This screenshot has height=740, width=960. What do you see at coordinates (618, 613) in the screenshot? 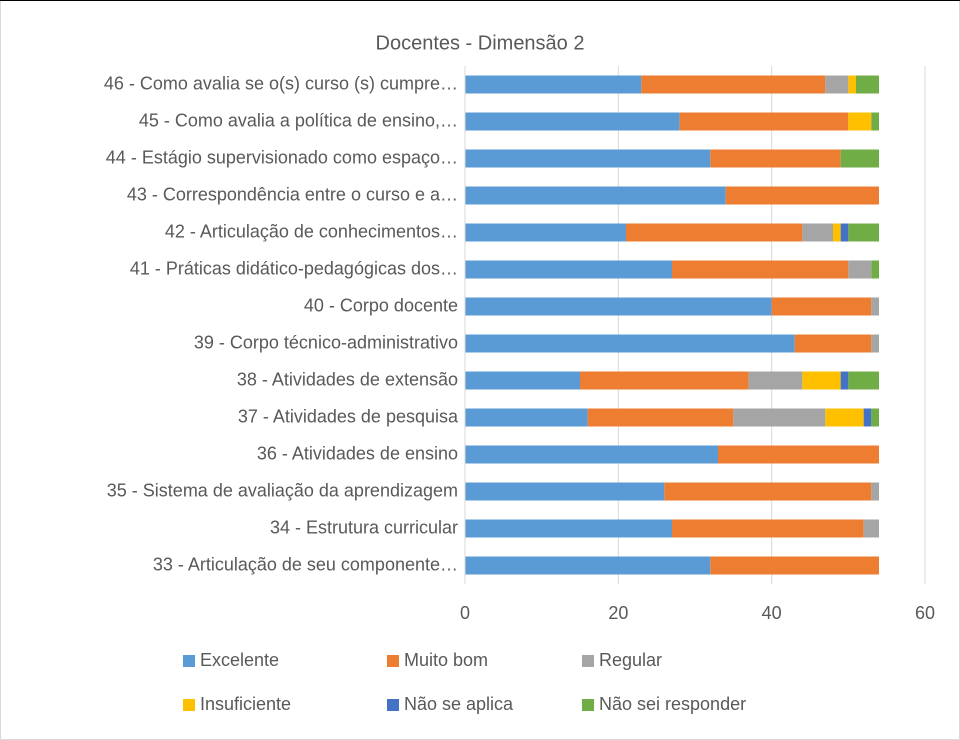
I see `x-tick-label: 20` at bounding box center [618, 613].